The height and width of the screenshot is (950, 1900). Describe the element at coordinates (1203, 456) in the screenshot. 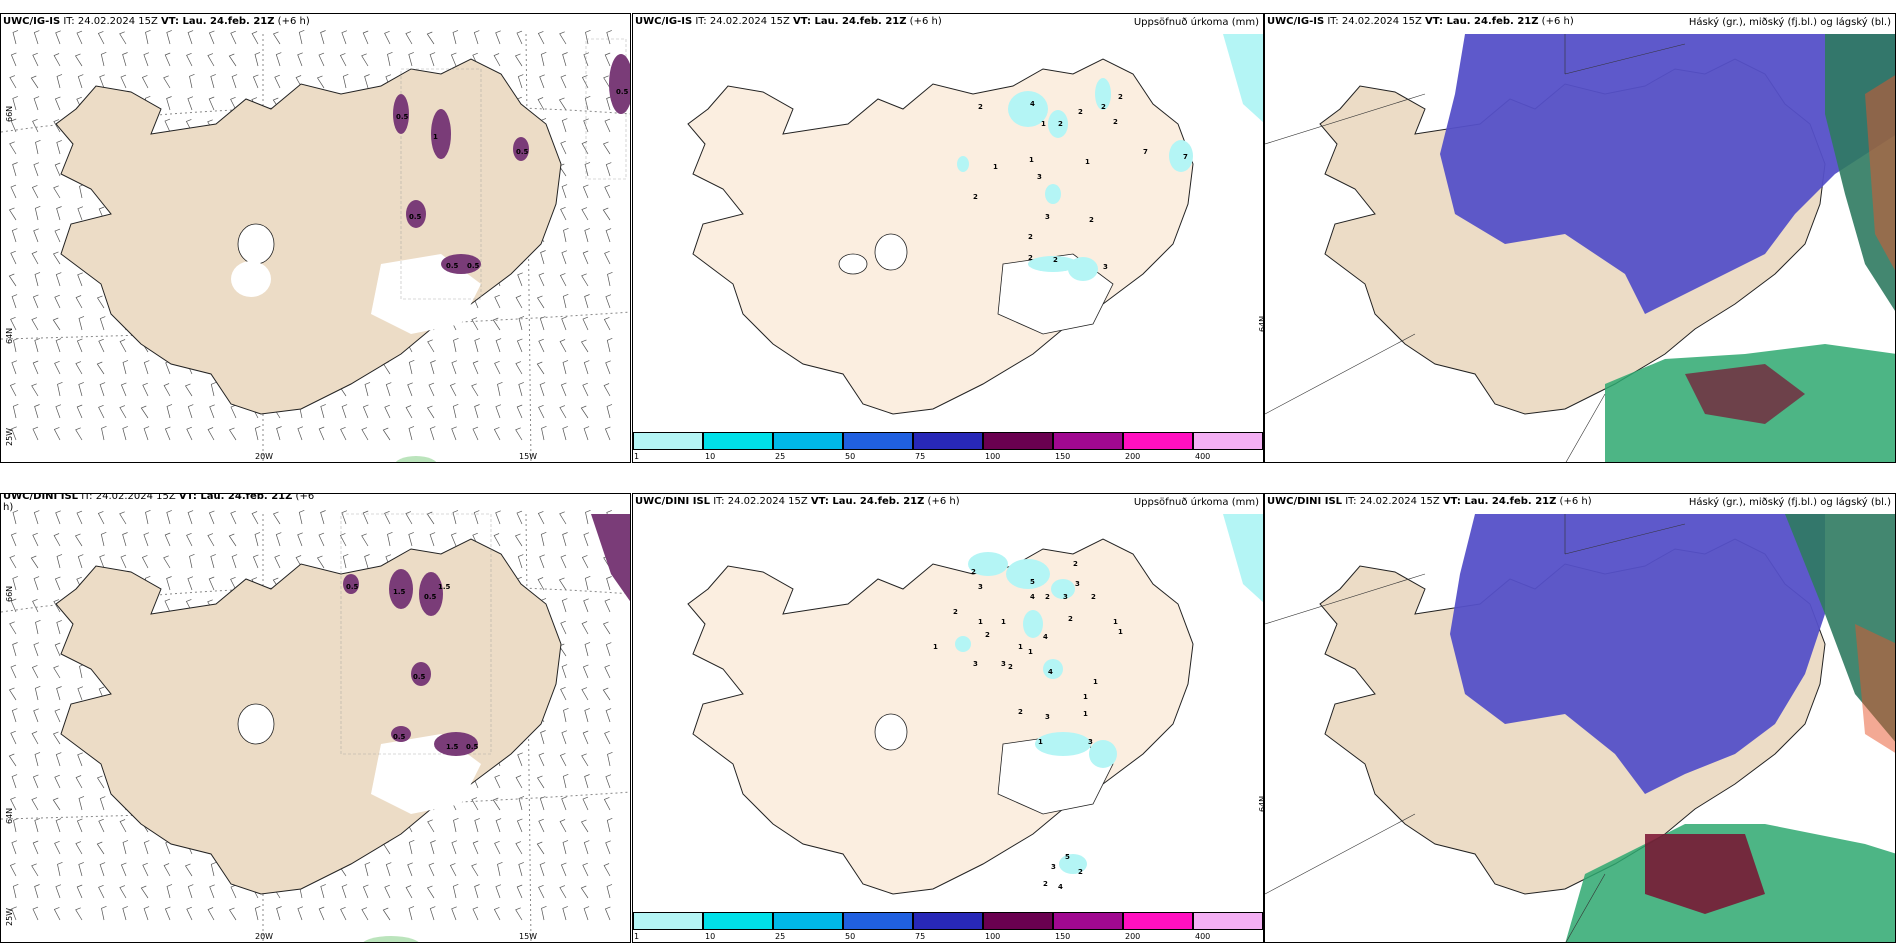

I see `colorbar-label: 400` at that location.